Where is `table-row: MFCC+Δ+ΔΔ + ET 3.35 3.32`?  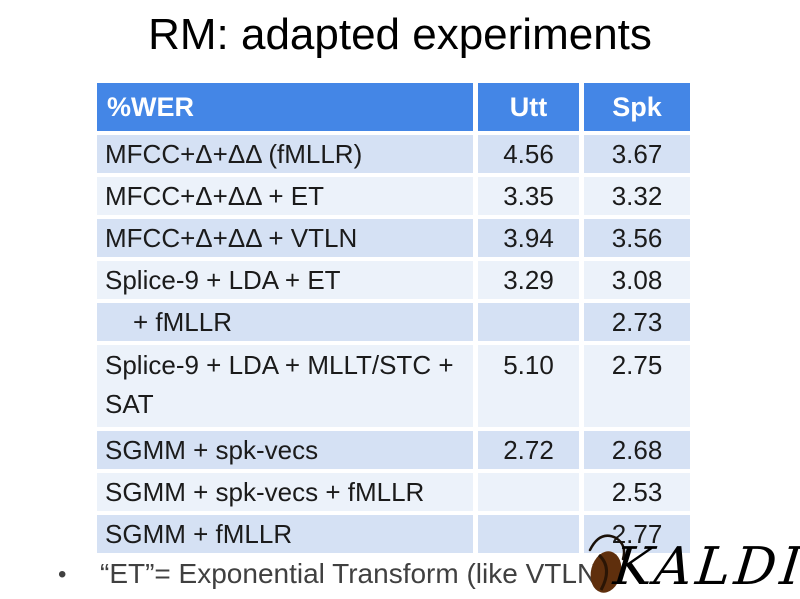 table-row: MFCC+Δ+ΔΔ + ET 3.35 3.32 is located at coordinates (393, 196).